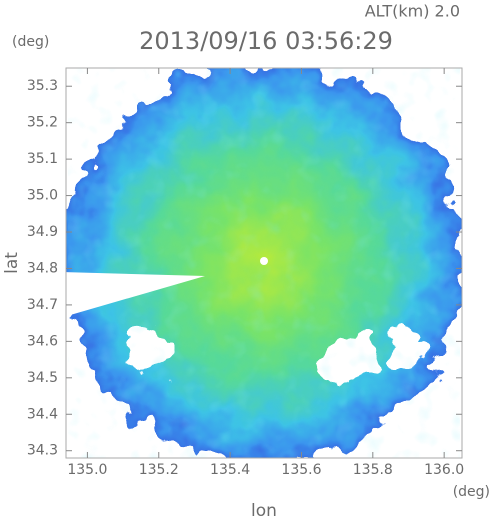 Image resolution: width=491 pixels, height=525 pixels. I want to click on y-tick-label: 34.7, so click(42, 305).